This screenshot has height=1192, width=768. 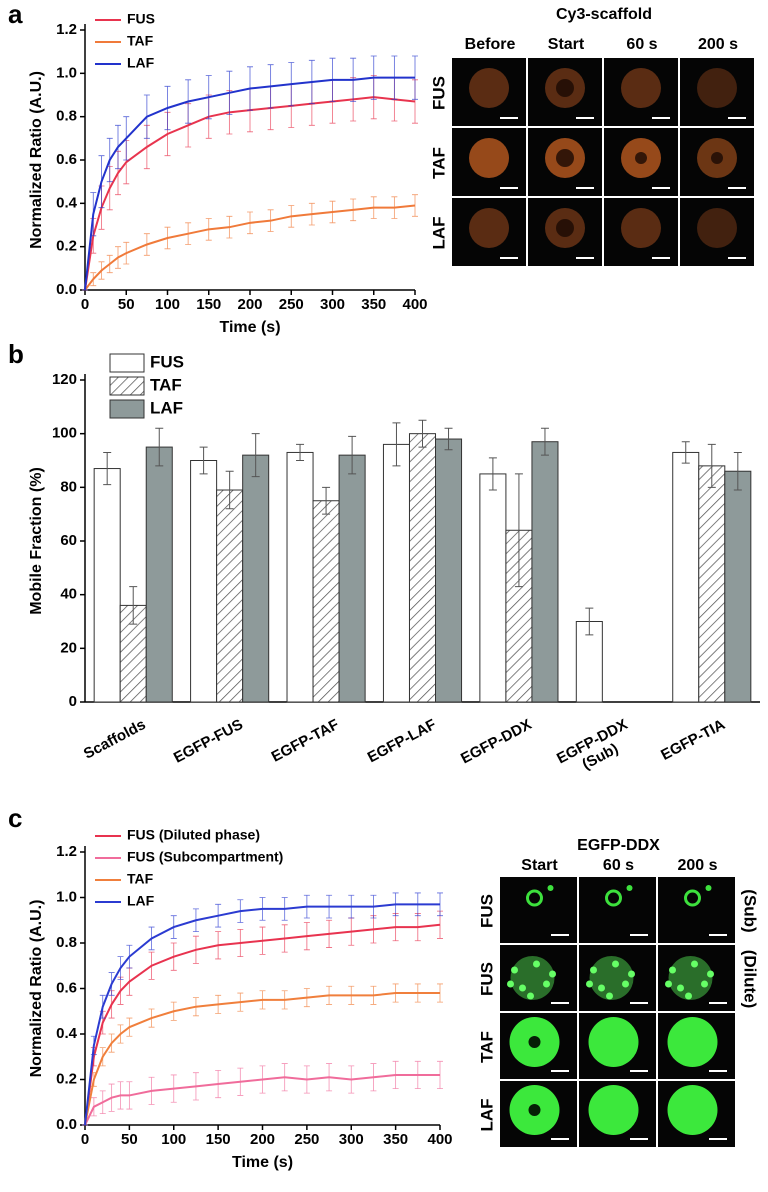 What do you see at coordinates (66, 1078) in the screenshot?
I see `y-tick-label: 0.2` at bounding box center [66, 1078].